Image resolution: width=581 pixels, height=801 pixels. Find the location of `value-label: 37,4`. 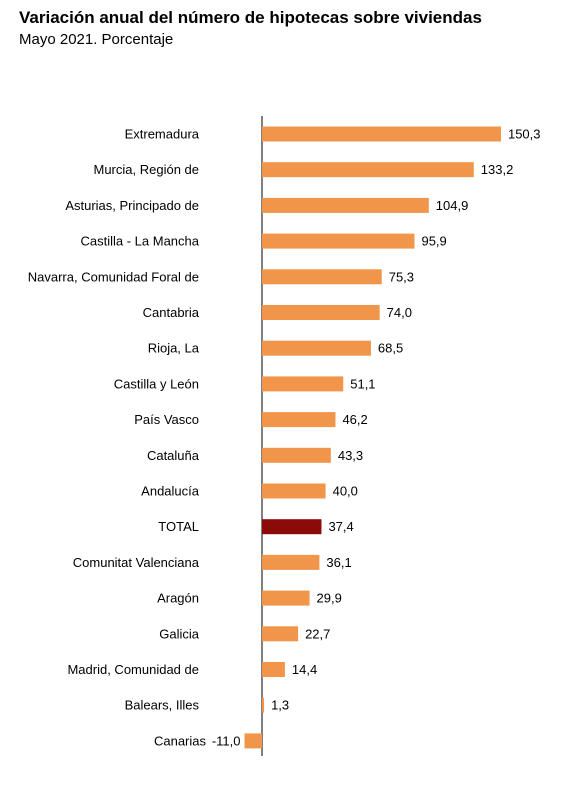

value-label: 37,4 is located at coordinates (340, 526).